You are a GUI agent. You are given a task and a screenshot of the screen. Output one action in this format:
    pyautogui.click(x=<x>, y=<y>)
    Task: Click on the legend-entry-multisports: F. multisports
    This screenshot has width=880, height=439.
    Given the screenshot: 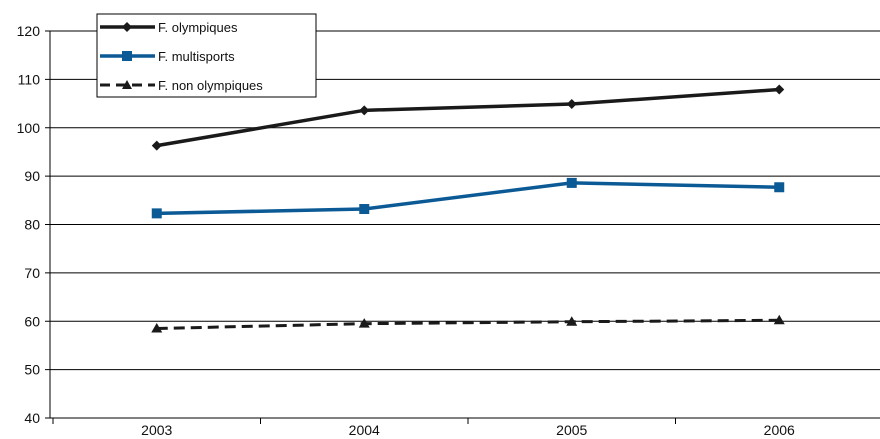 What is the action you would take?
    pyautogui.click(x=167, y=56)
    